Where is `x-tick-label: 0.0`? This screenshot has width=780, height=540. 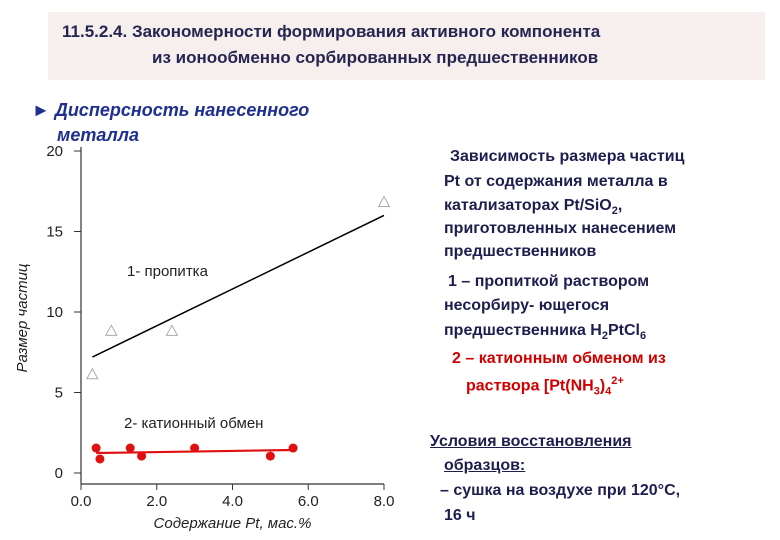 x-tick-label: 0.0 is located at coordinates (81, 501).